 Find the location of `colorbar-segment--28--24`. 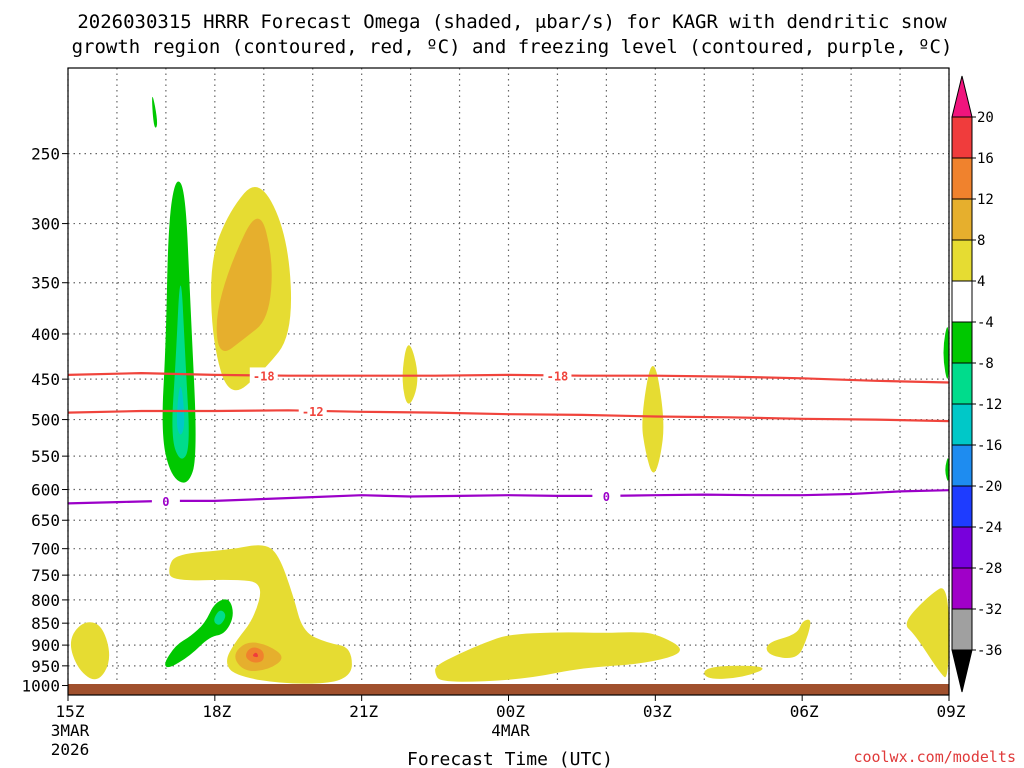

colorbar-segment--28--24 is located at coordinates (962, 547).